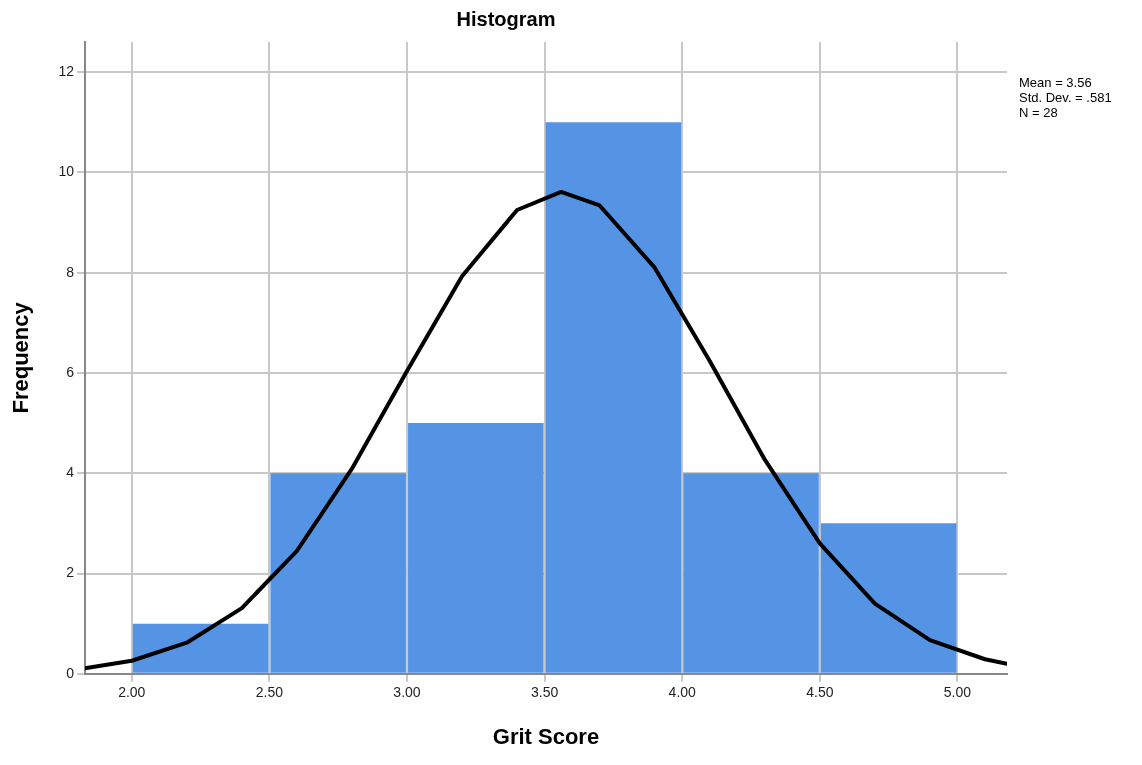  What do you see at coordinates (1038, 113) in the screenshot?
I see `text: N = 28` at bounding box center [1038, 113].